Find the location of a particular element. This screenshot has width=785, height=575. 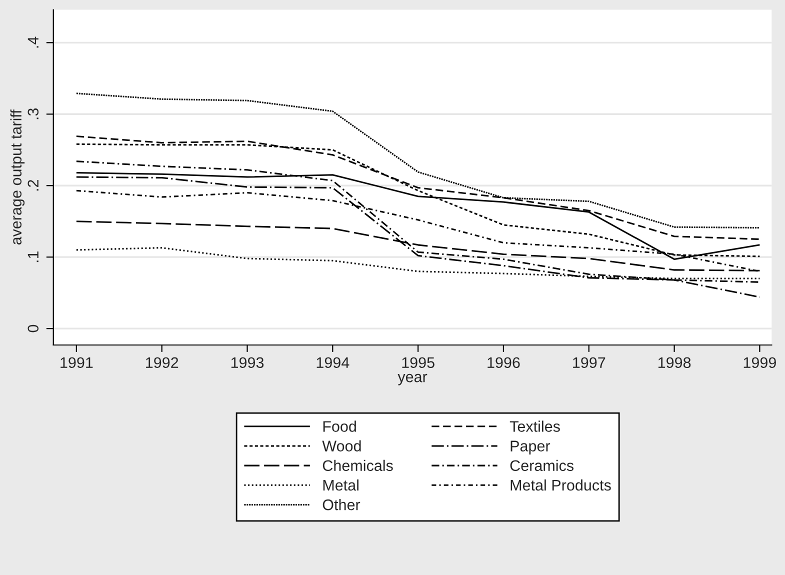

y-tick-label: .3 is located at coordinates (33, 114).